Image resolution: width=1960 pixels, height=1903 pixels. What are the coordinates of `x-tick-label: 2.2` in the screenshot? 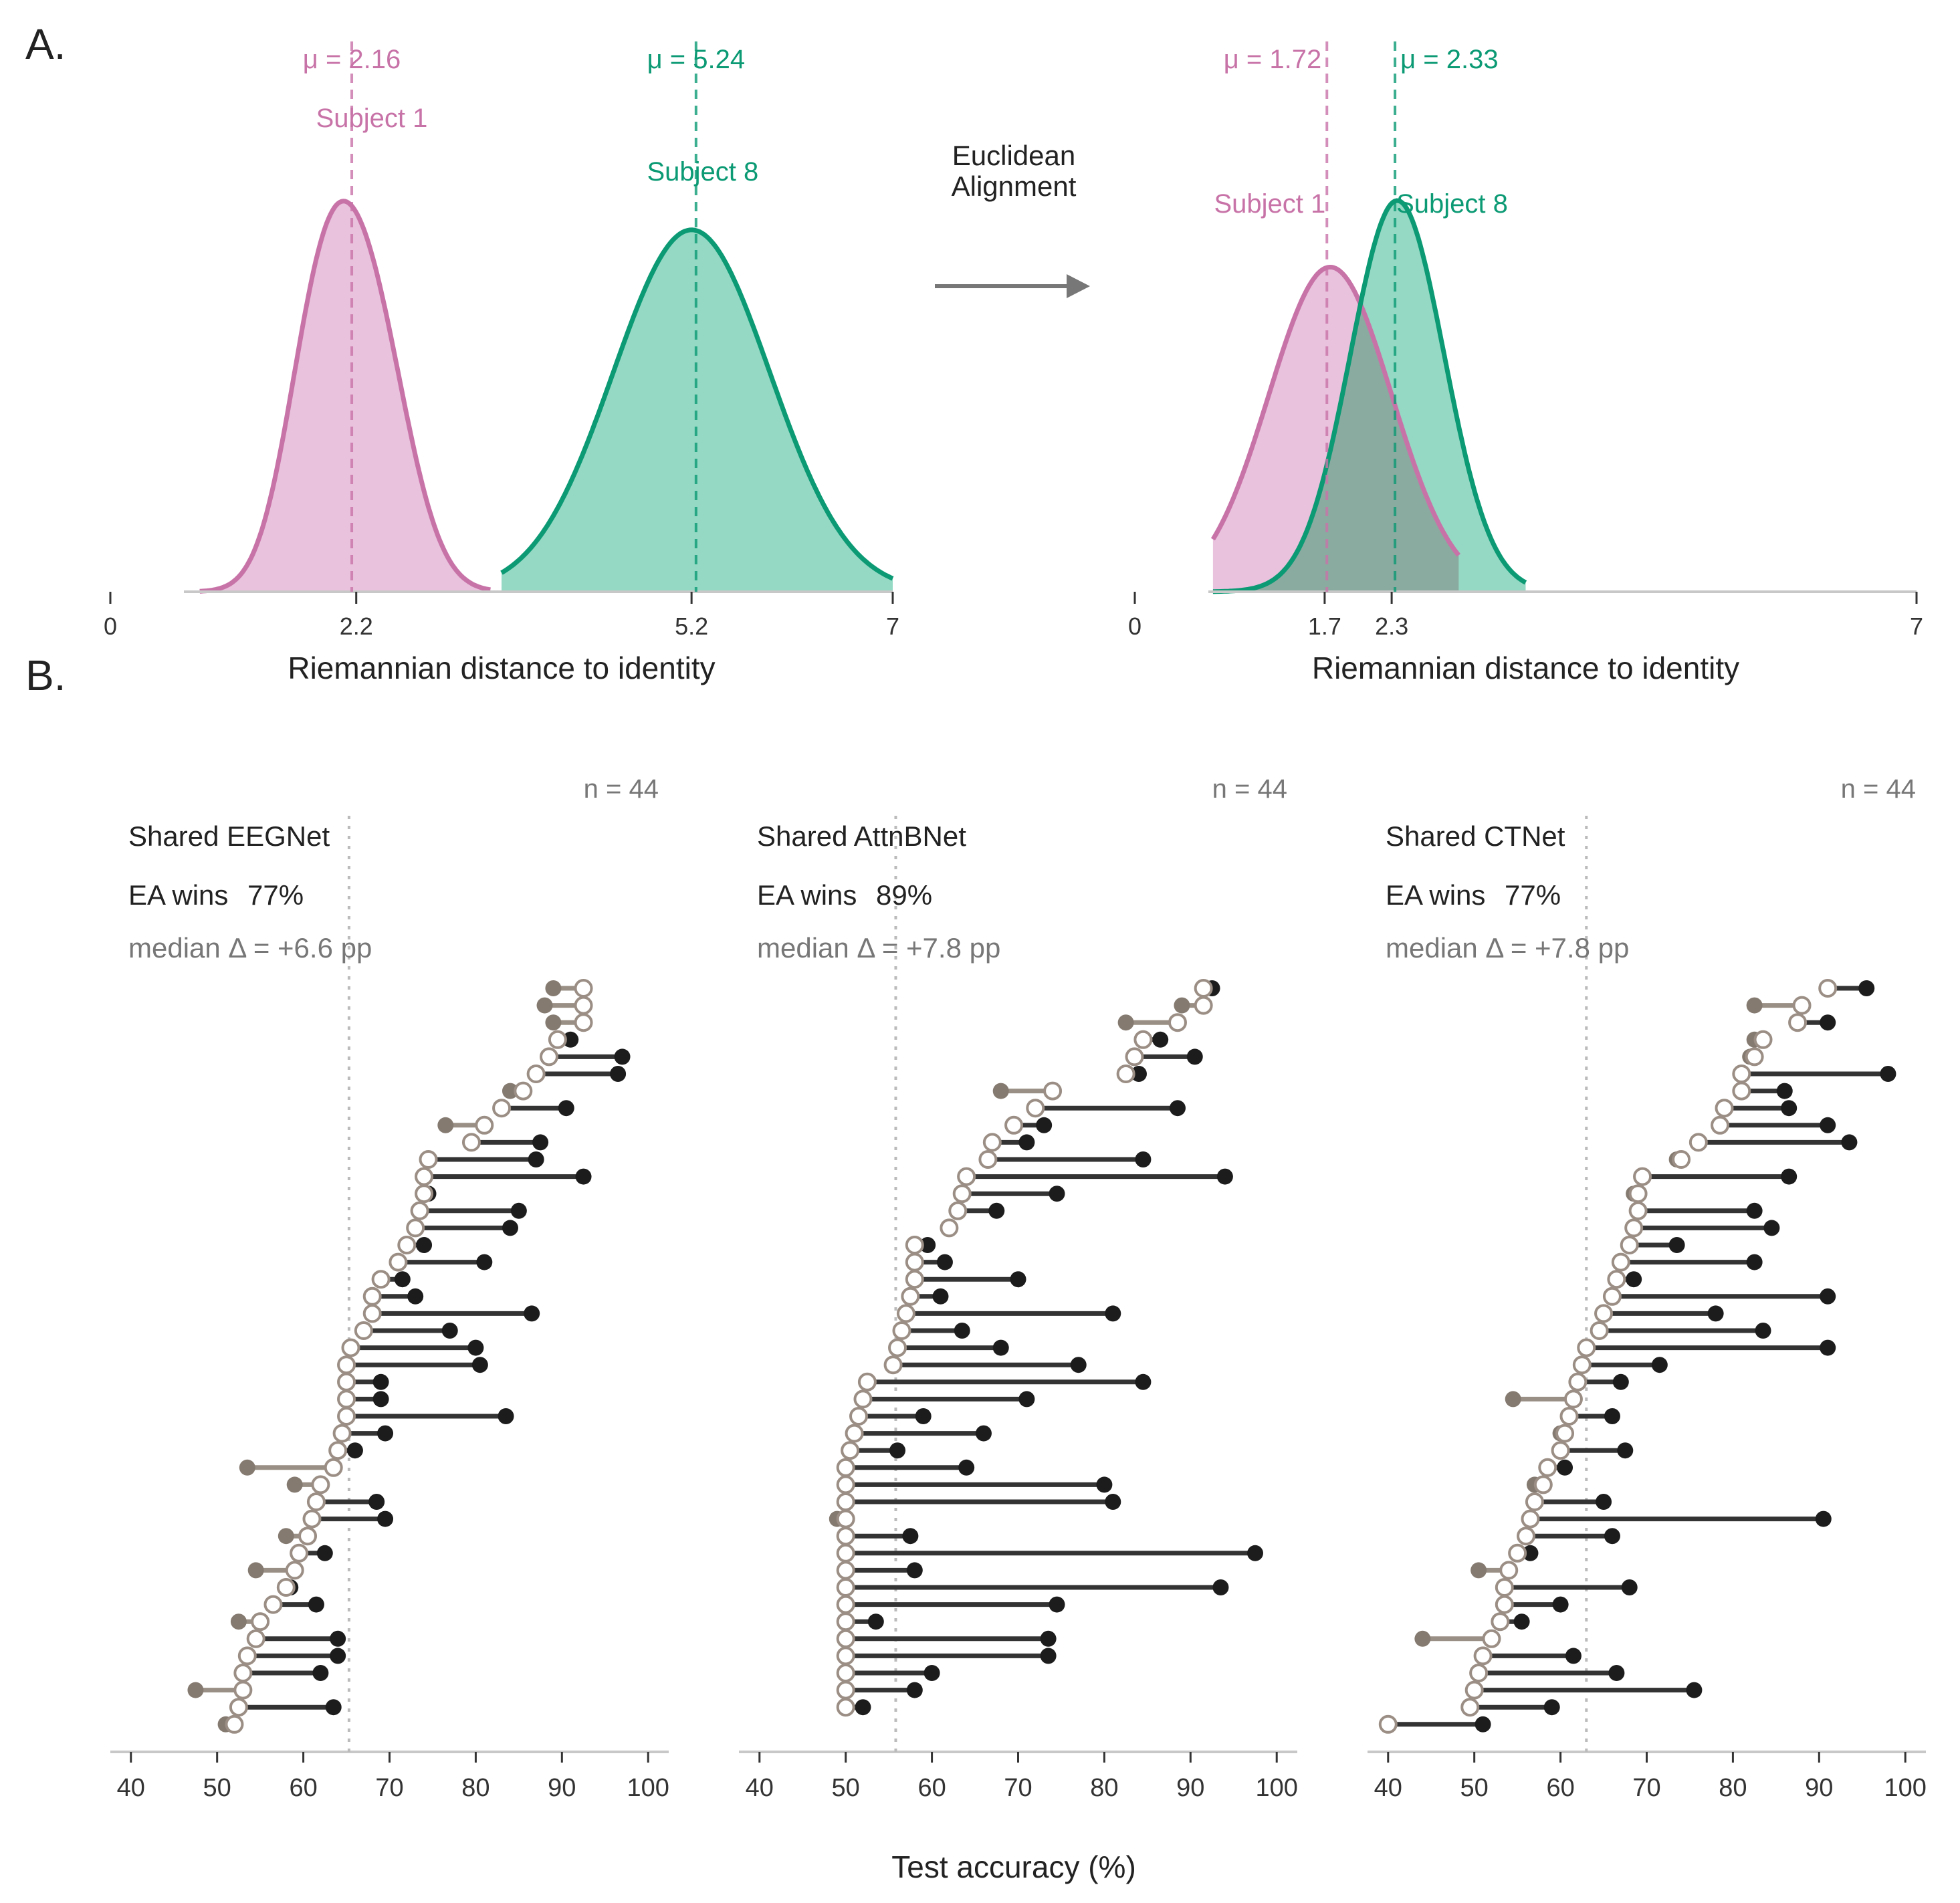 It's located at (356, 626).